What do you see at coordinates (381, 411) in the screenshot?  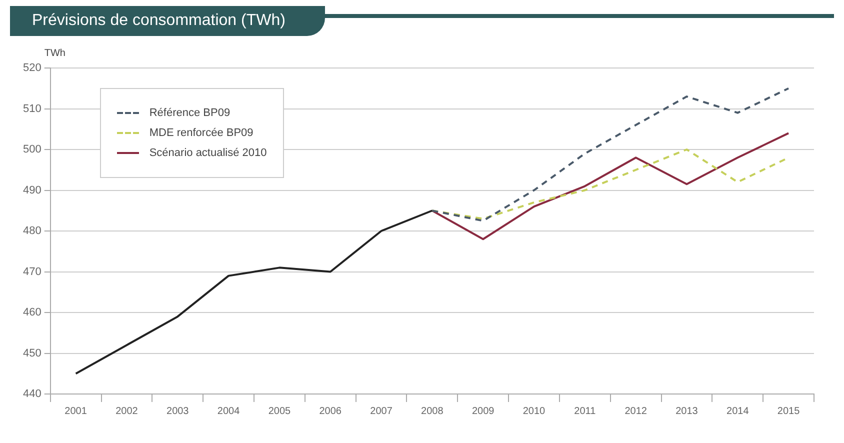 I see `x-tick-label: 2007` at bounding box center [381, 411].